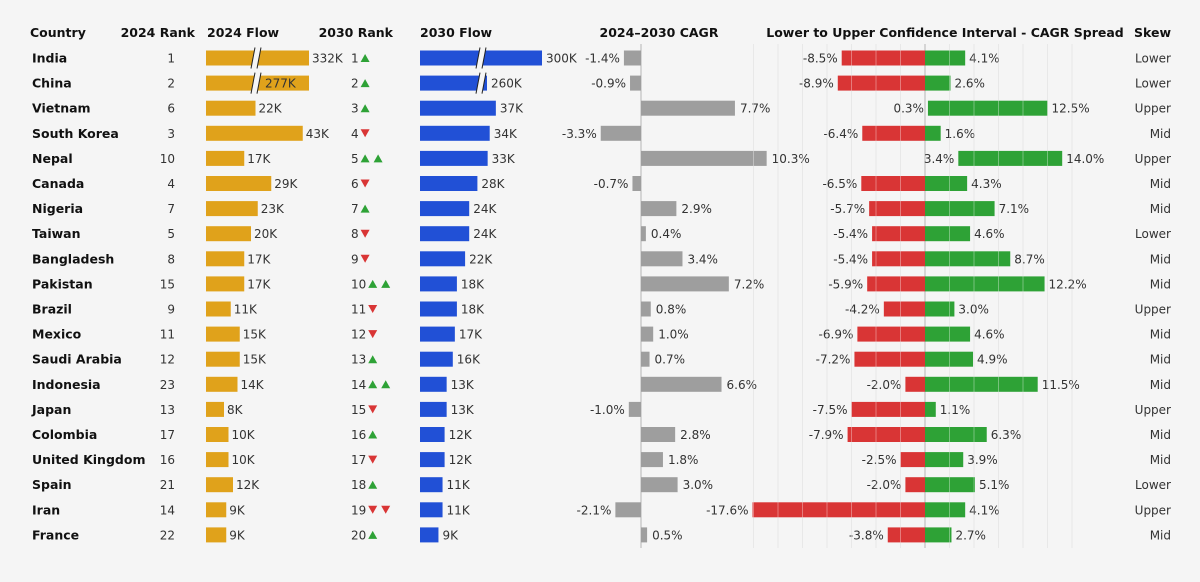 Image resolution: width=1200 pixels, height=582 pixels. Describe the element at coordinates (355, 109) in the screenshot. I see `rank-2030-value: 3` at that location.